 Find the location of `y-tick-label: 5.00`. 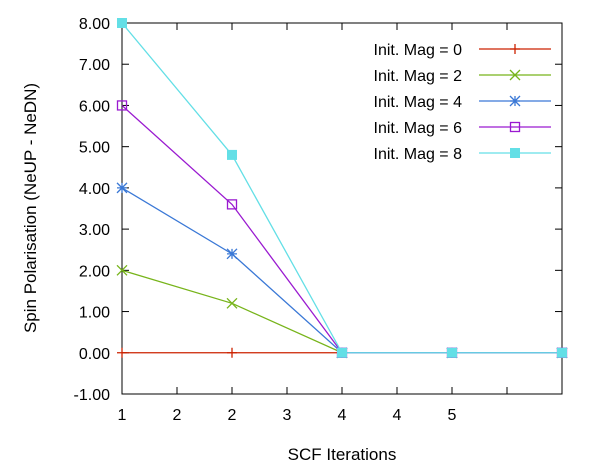

y-tick-label: 5.00 is located at coordinates (94, 148).